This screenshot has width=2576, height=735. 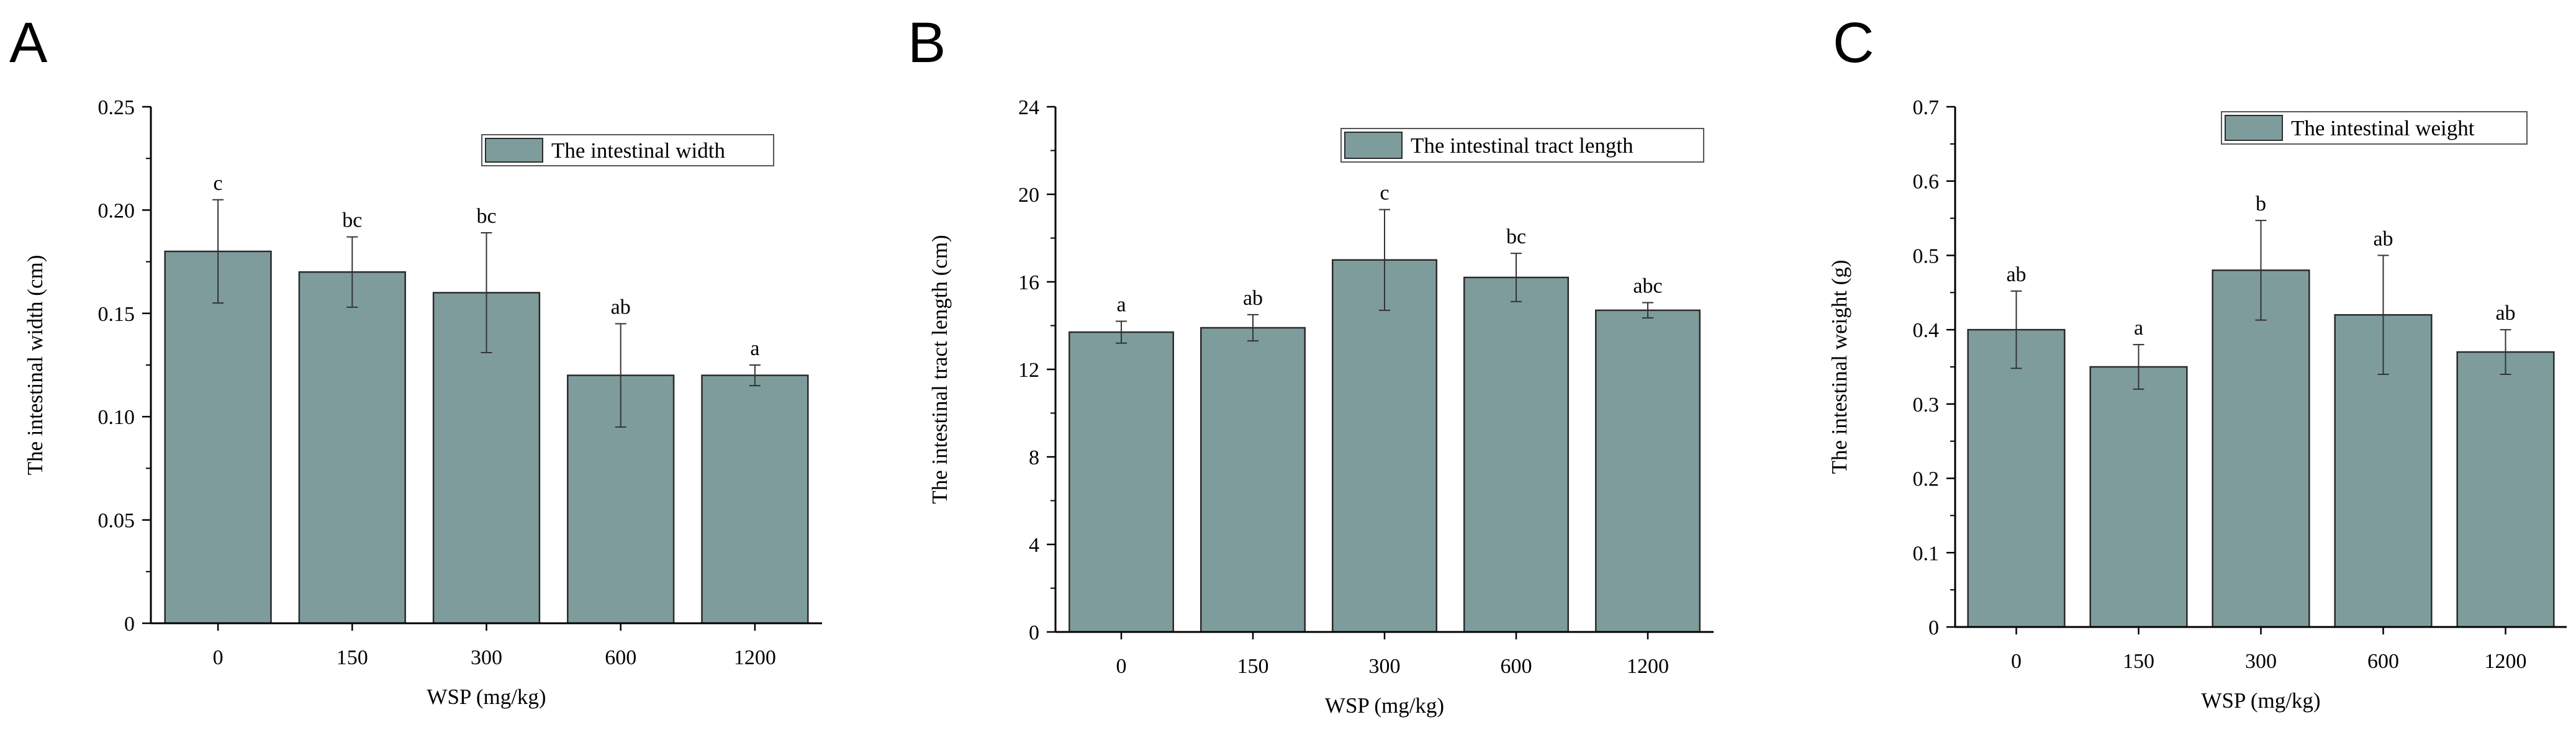 What do you see at coordinates (116, 521) in the screenshot?
I see `y-tick-label: 0.05` at bounding box center [116, 521].